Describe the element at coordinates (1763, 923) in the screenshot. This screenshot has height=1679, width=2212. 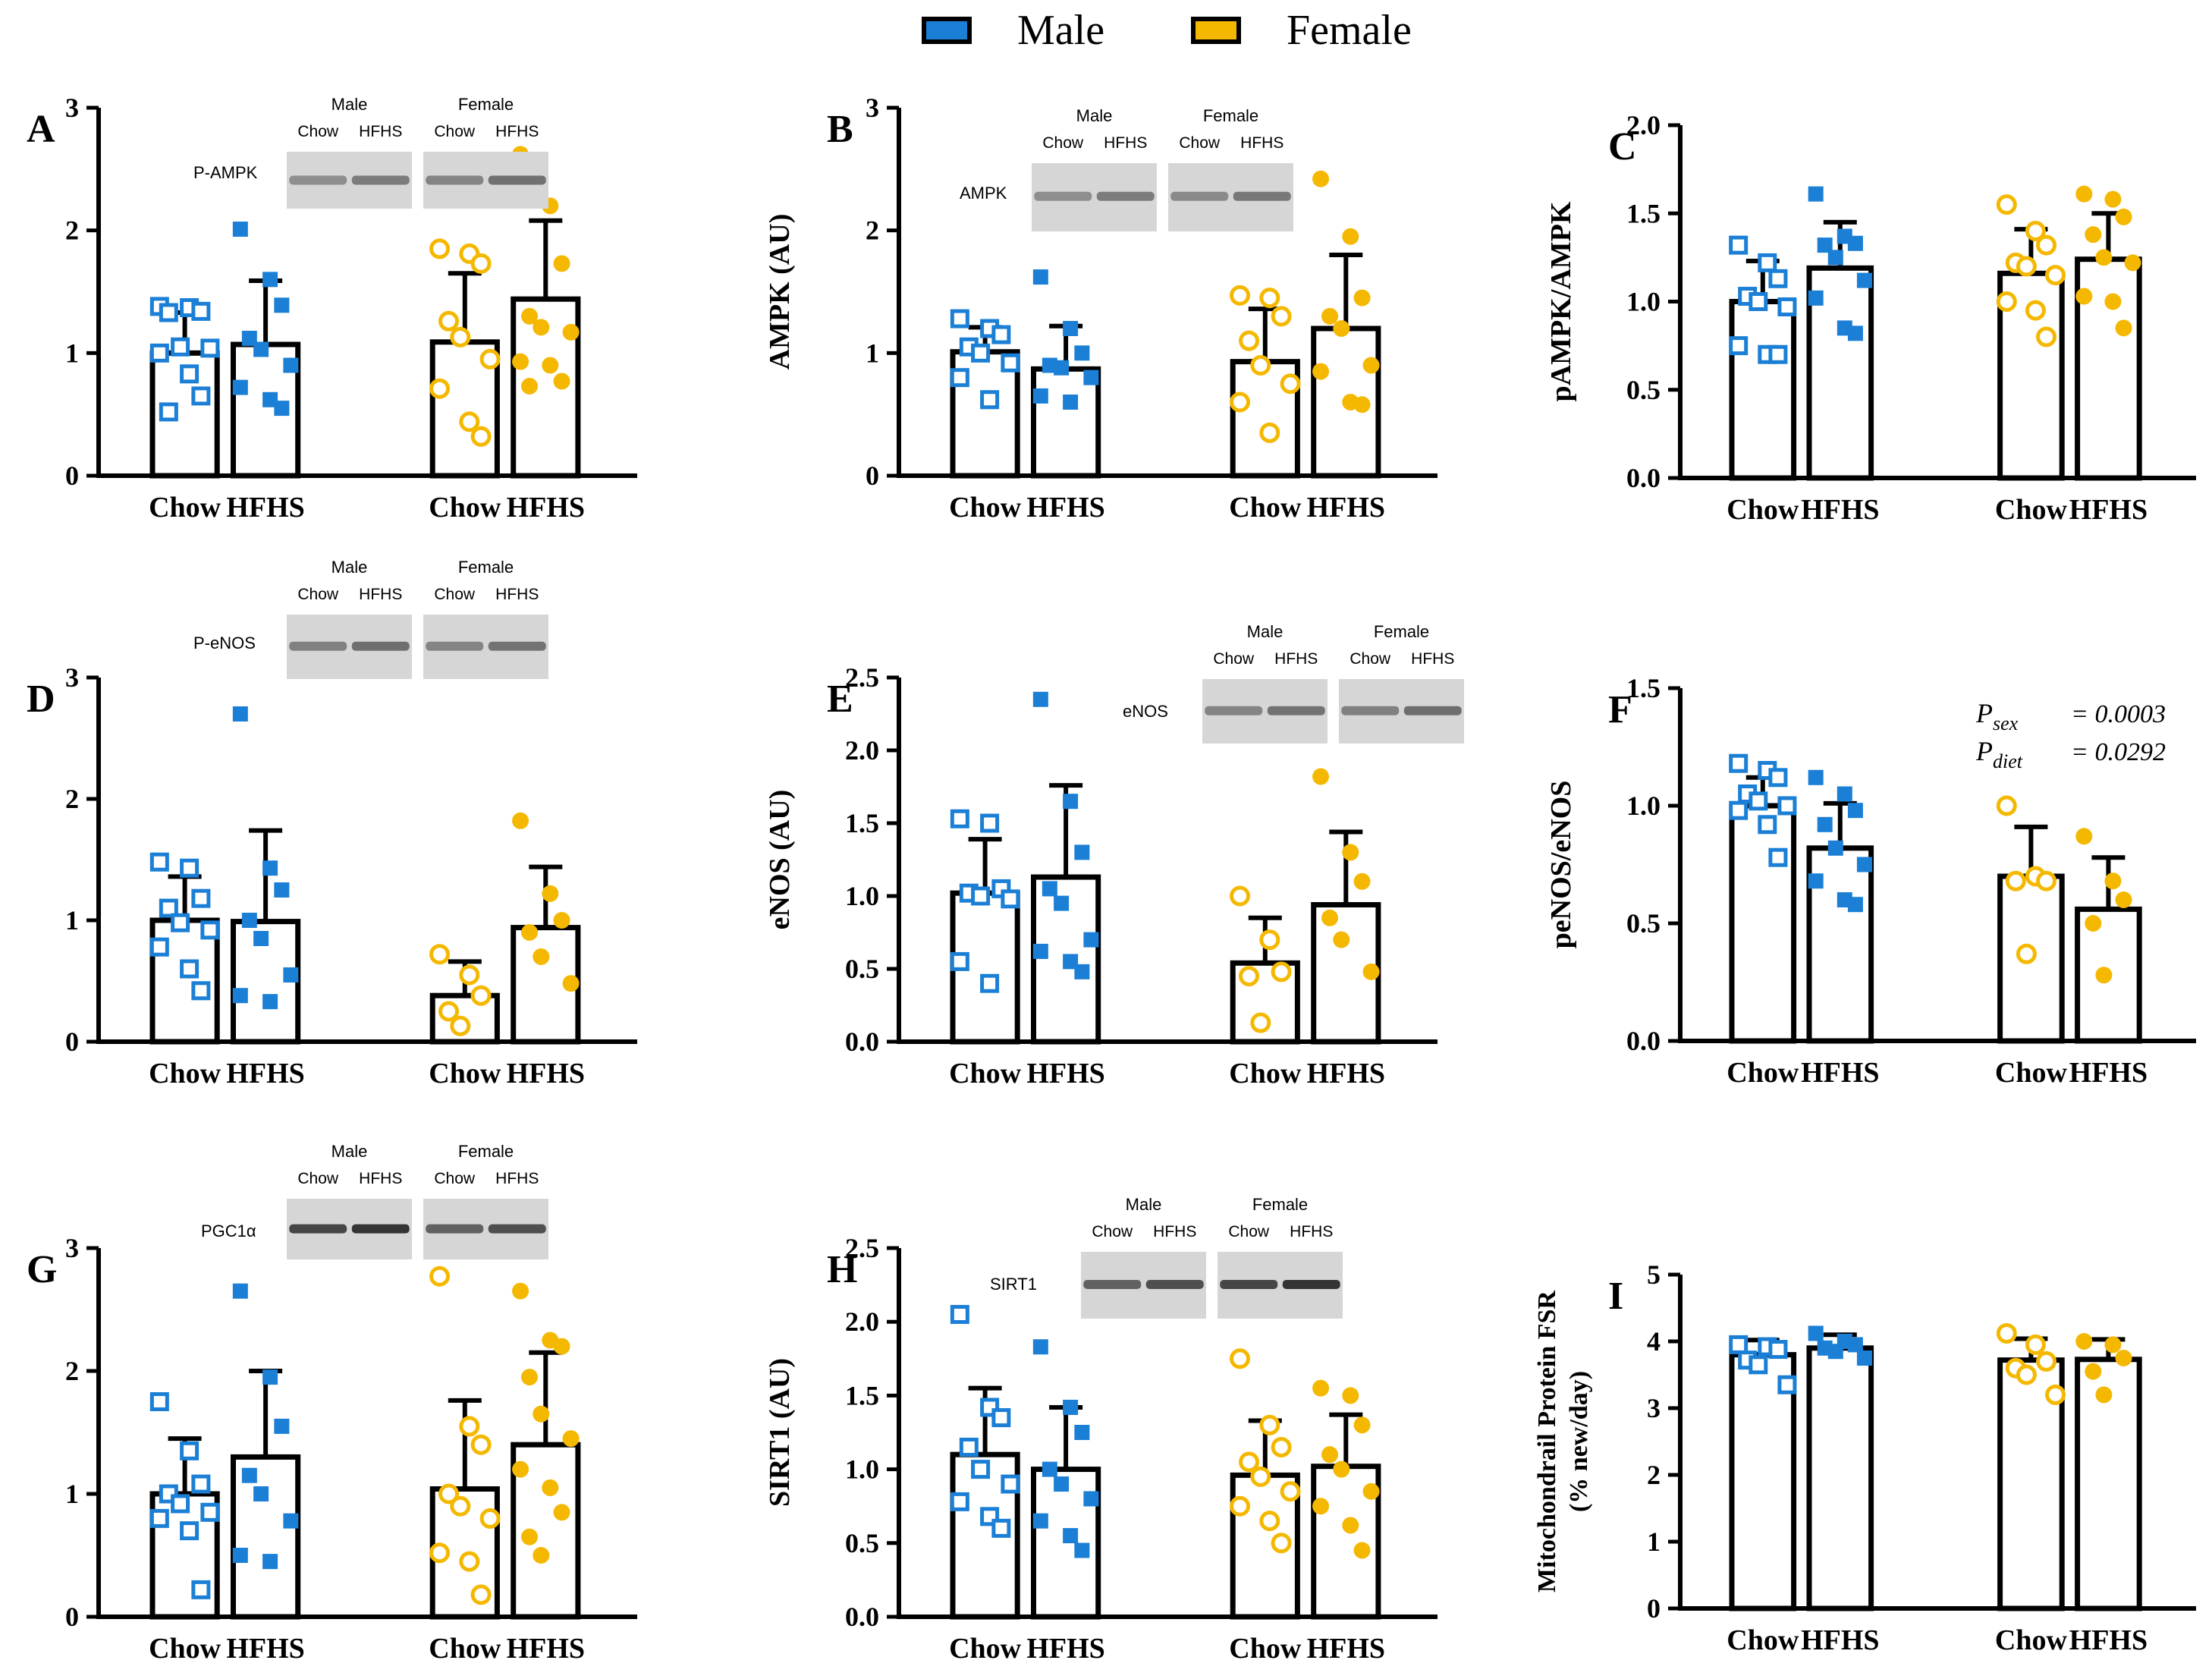
I see `bar-chow-male` at that location.